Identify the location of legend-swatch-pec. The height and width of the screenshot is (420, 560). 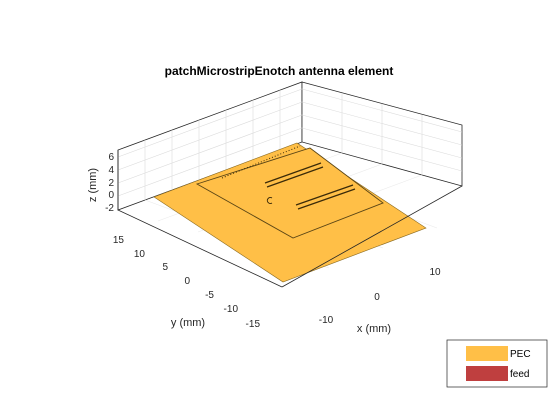
(487, 353).